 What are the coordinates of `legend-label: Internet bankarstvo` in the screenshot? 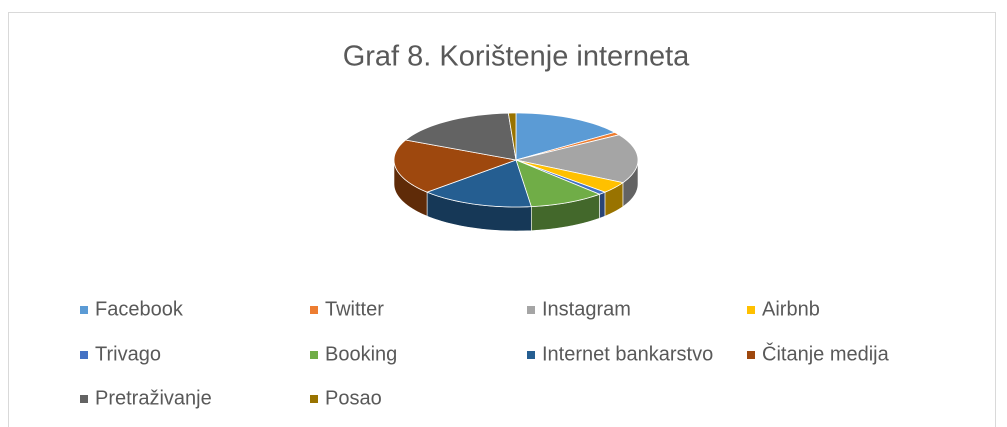 It's located at (627, 354).